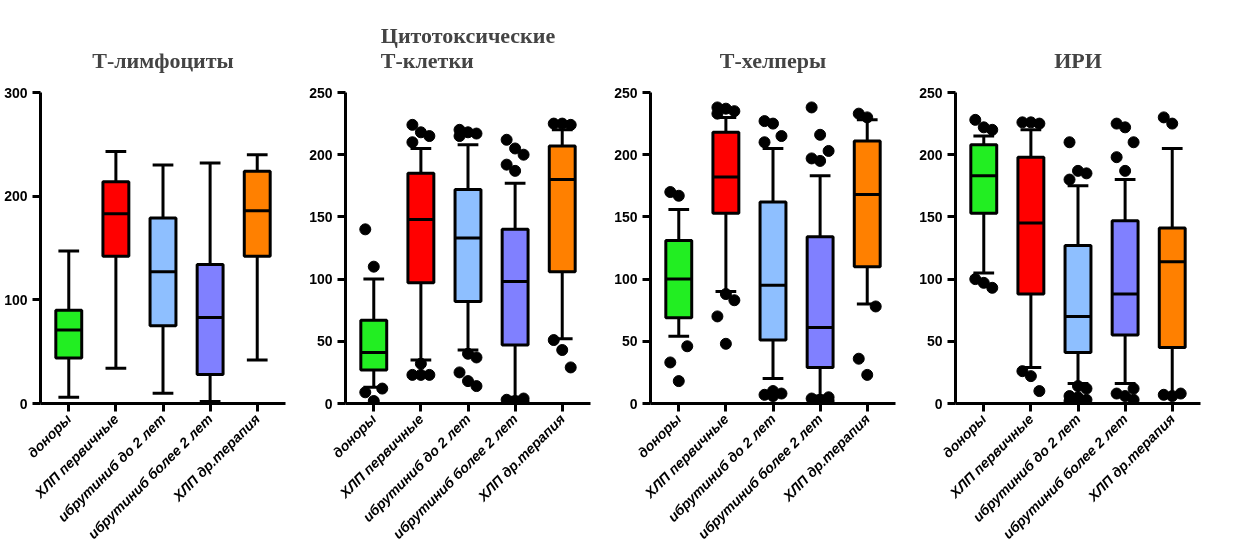  What do you see at coordinates (163, 60) in the screenshot?
I see `chart-title: Т-лимфоциты` at bounding box center [163, 60].